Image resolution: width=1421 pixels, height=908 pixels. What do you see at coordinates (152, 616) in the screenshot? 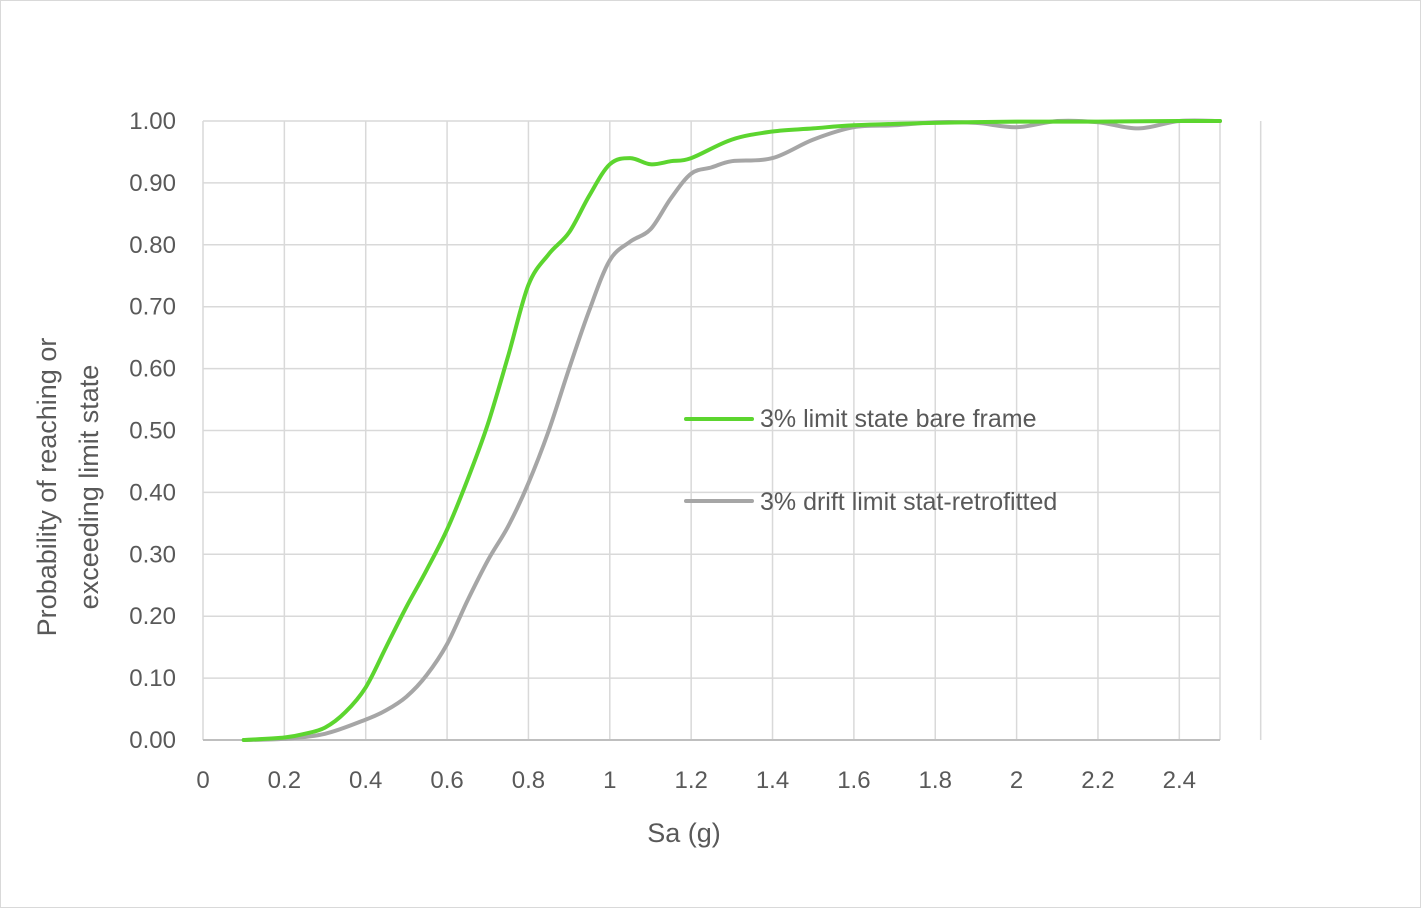
I see `y-tick-label: 0.20` at bounding box center [152, 616].